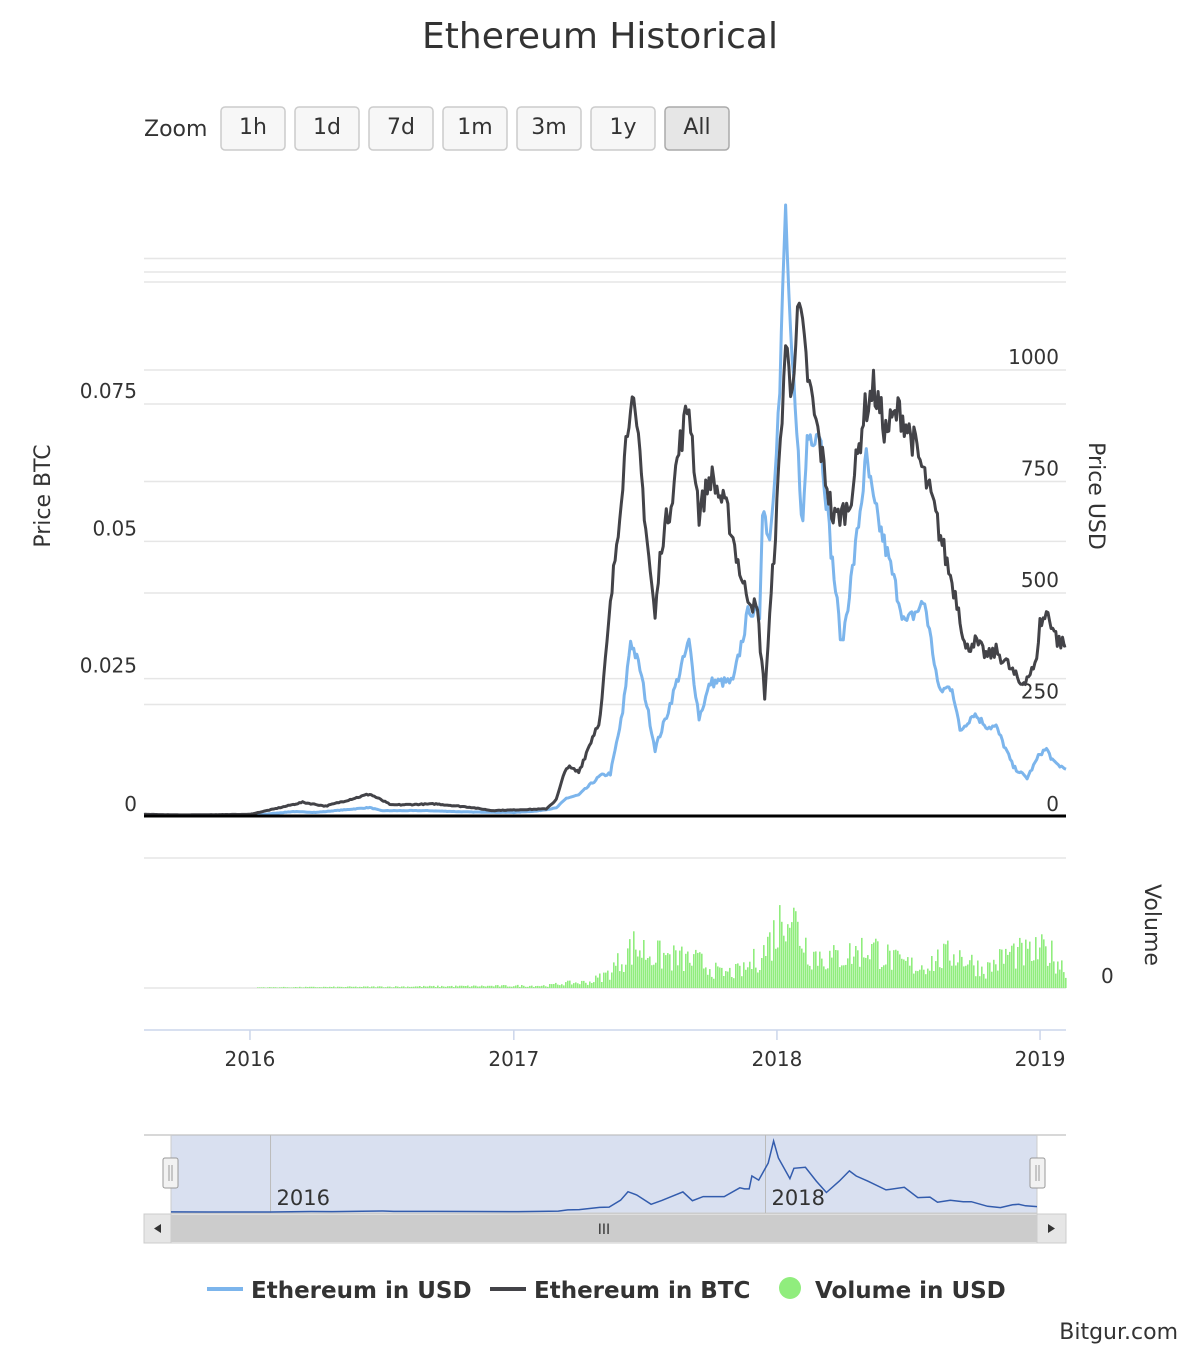 This screenshot has width=1200, height=1350. I want to click on credit-link: Bitgur.com, so click(1118, 1332).